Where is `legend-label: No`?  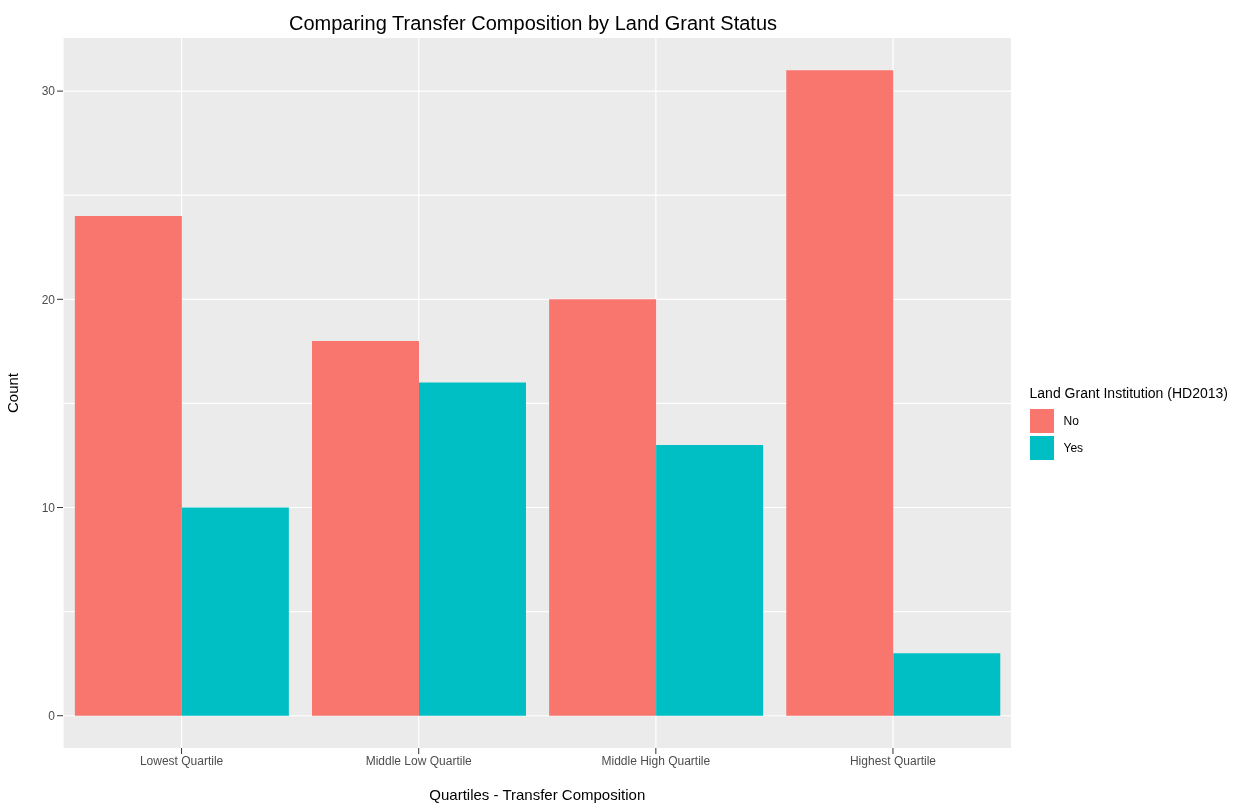
legend-label: No is located at coordinates (1071, 420).